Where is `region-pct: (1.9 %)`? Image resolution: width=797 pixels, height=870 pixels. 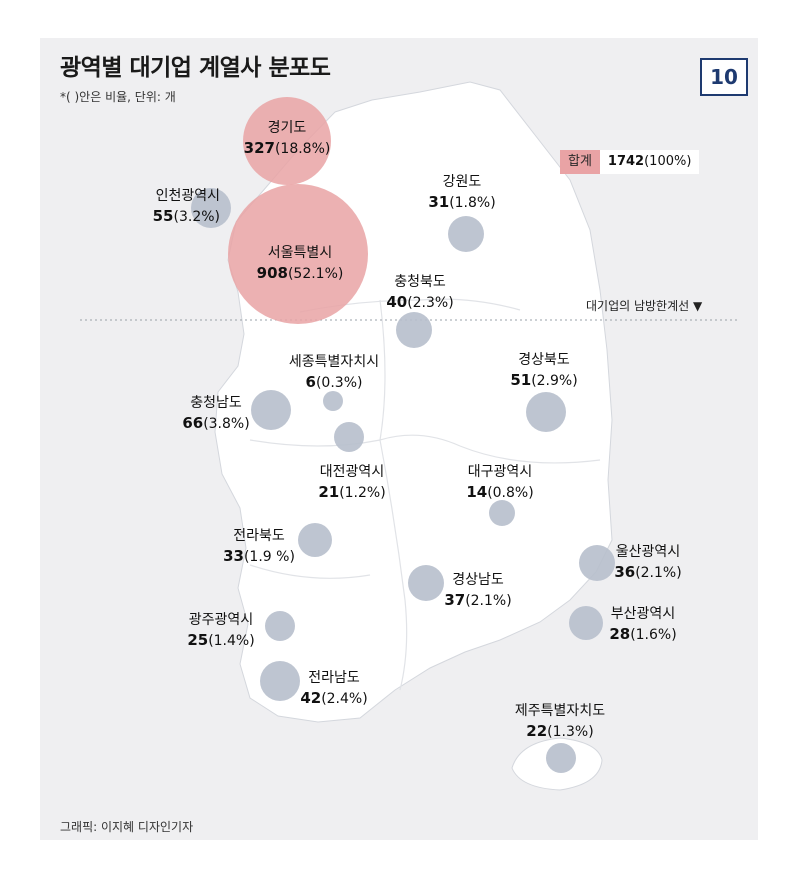 region-pct: (1.9 %) is located at coordinates (269, 557).